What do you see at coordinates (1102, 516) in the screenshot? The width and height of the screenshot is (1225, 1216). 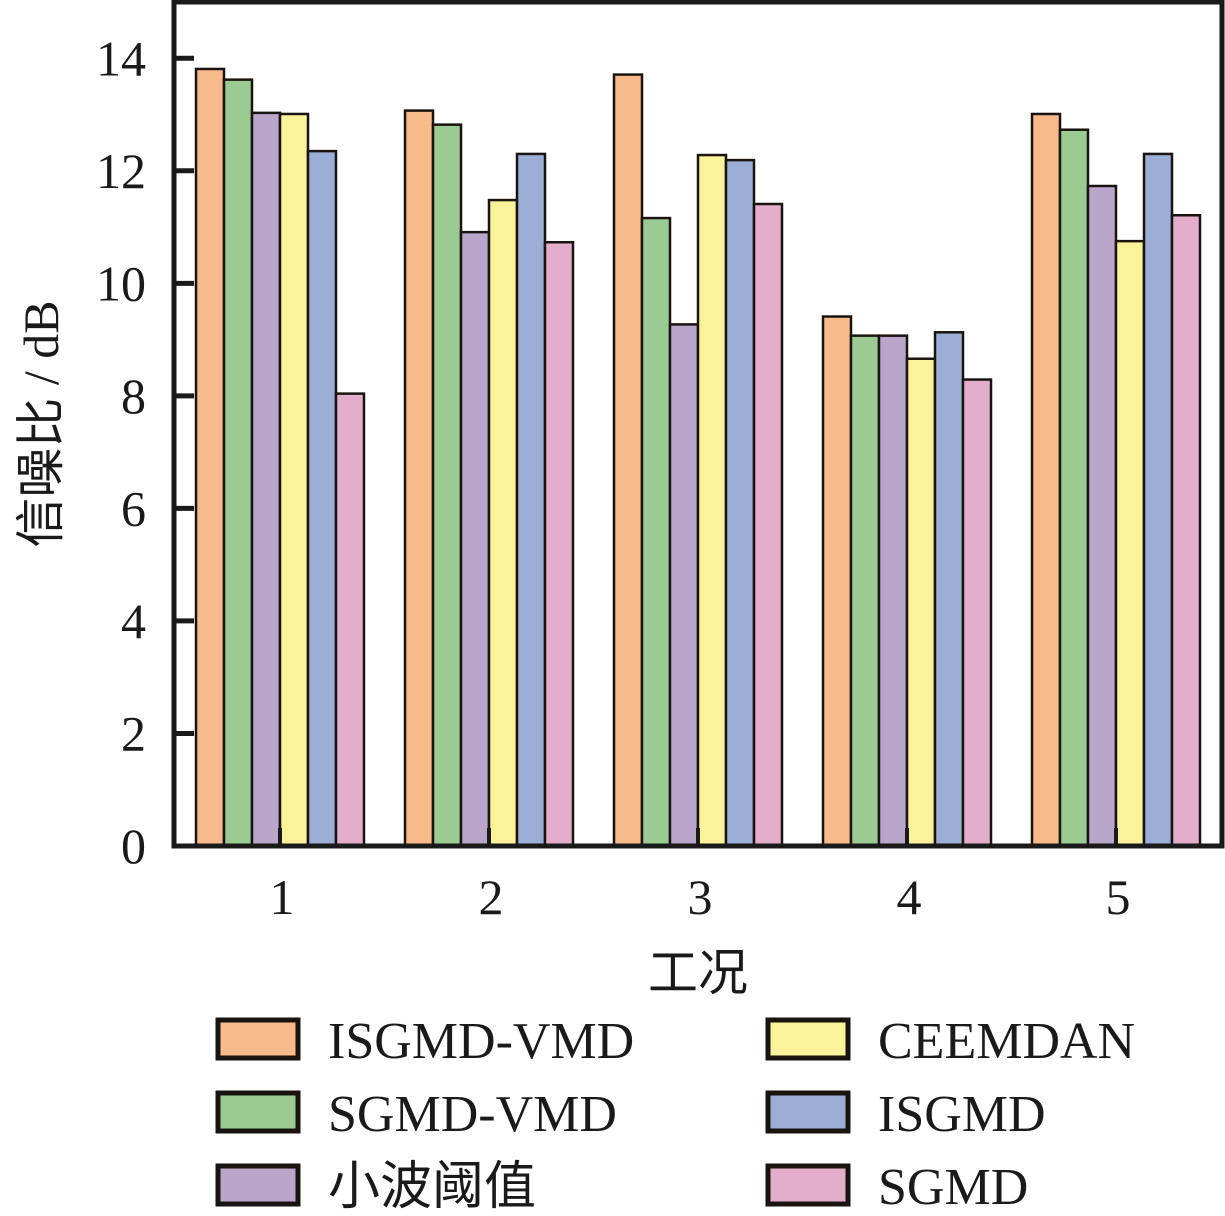 I see `bar-小波阈值-5` at bounding box center [1102, 516].